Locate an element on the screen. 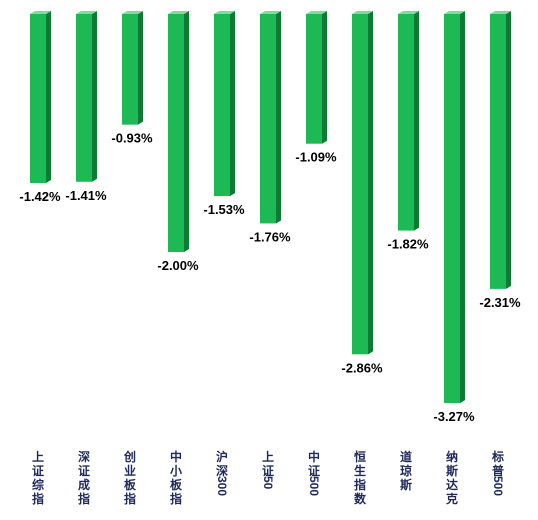 The width and height of the screenshot is (538, 520). svg-text: 生 is located at coordinates (360, 470).